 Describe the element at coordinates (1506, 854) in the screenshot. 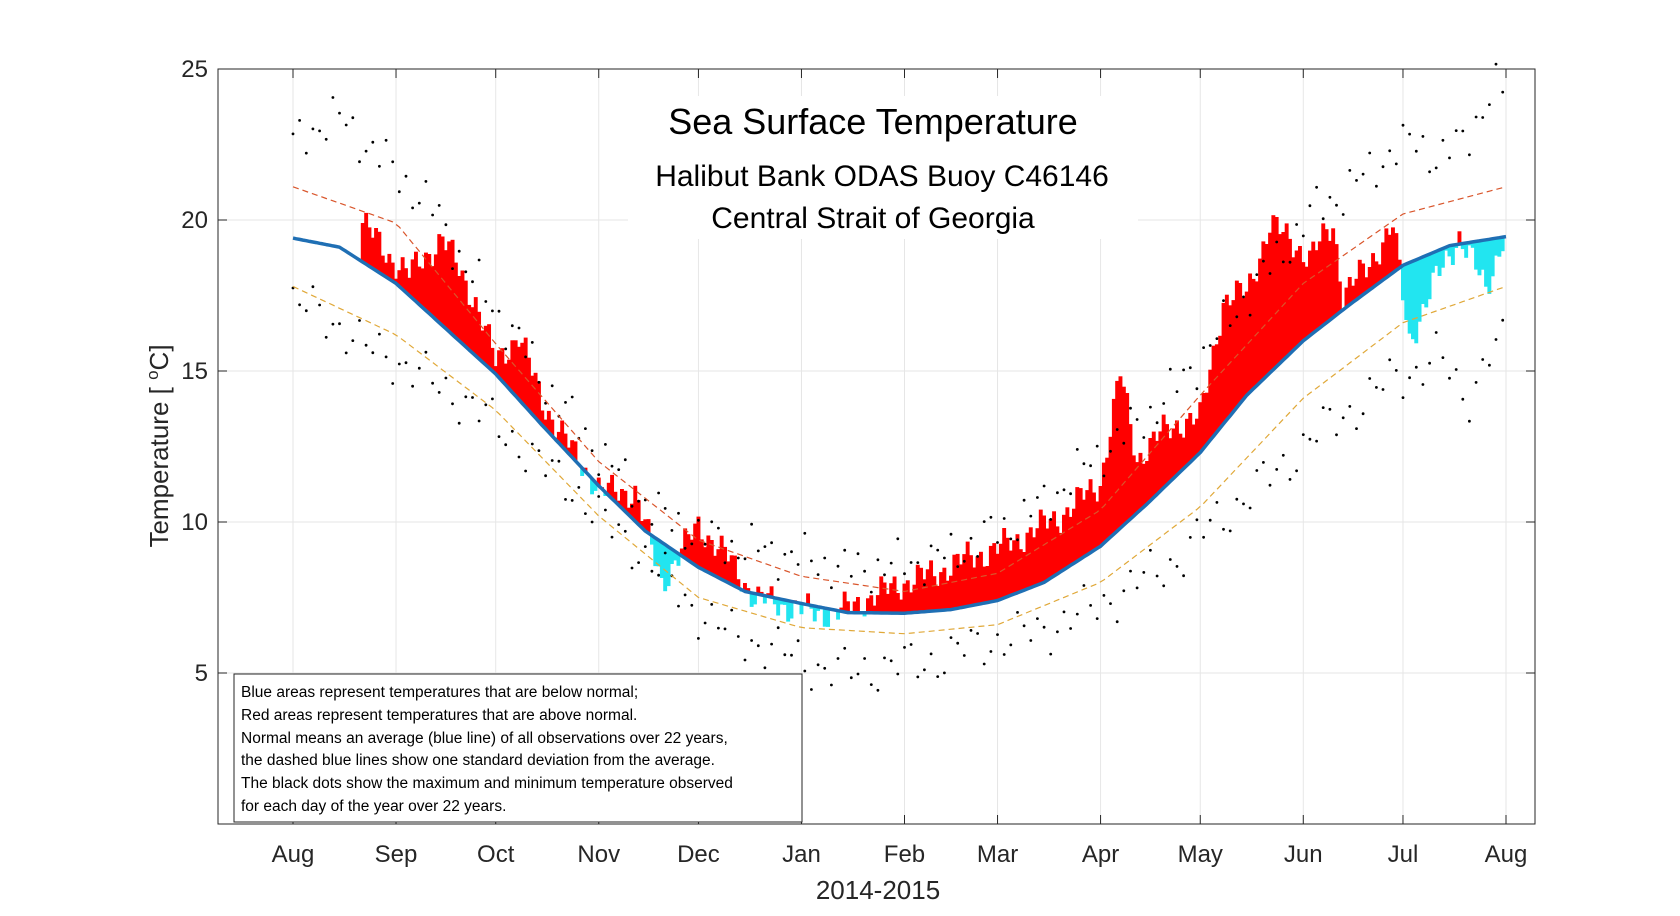

I see `x-tick-label: Aug` at that location.